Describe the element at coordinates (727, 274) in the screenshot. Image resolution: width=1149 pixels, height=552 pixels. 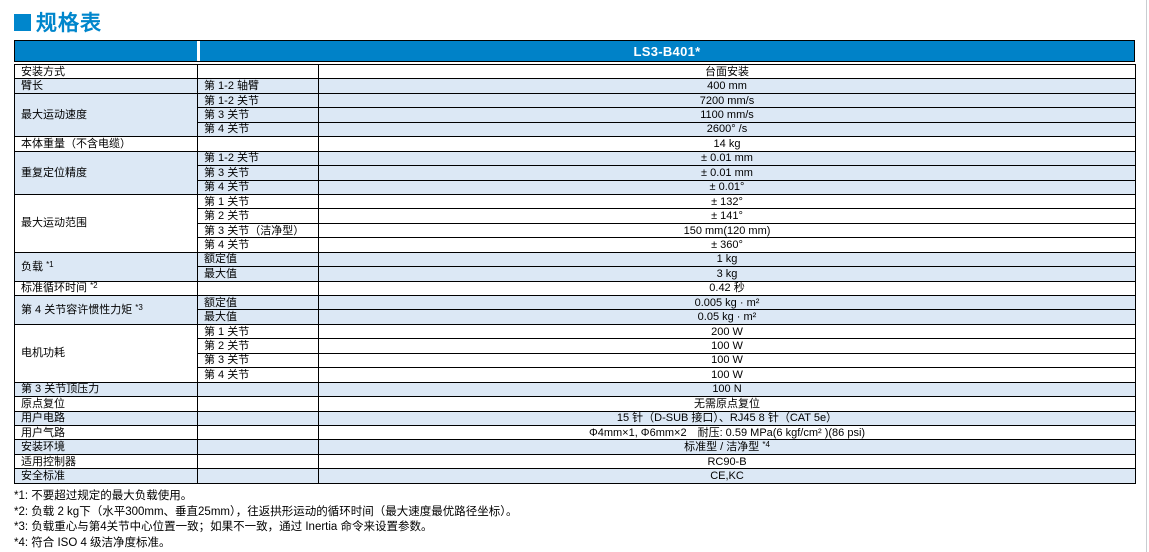
I see `value-cell: 3 kg` at that location.